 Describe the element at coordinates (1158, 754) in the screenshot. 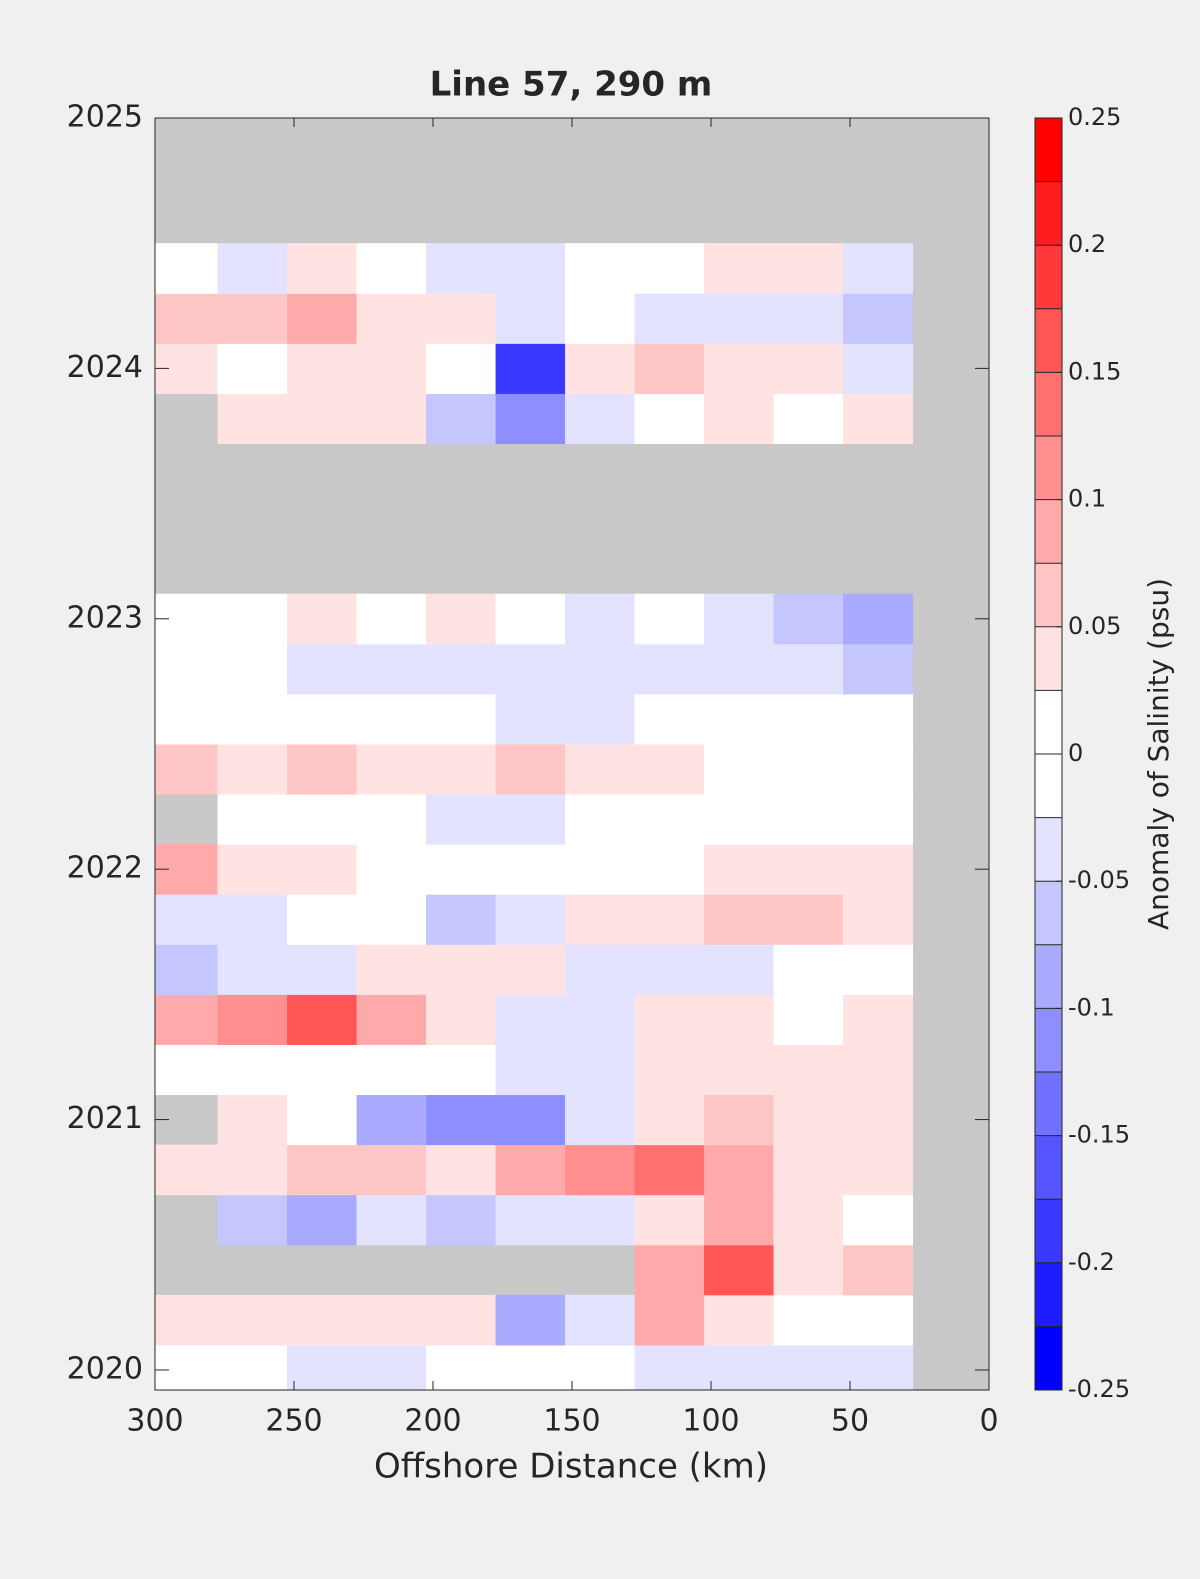

I see `colorbar-label: Anomaly of Salinity (psu)` at that location.